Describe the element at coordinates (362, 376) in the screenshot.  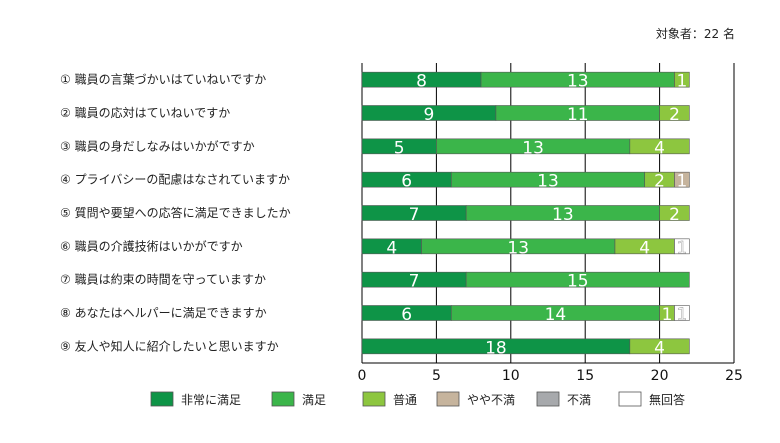
I see `x-tick-label: 0` at that location.